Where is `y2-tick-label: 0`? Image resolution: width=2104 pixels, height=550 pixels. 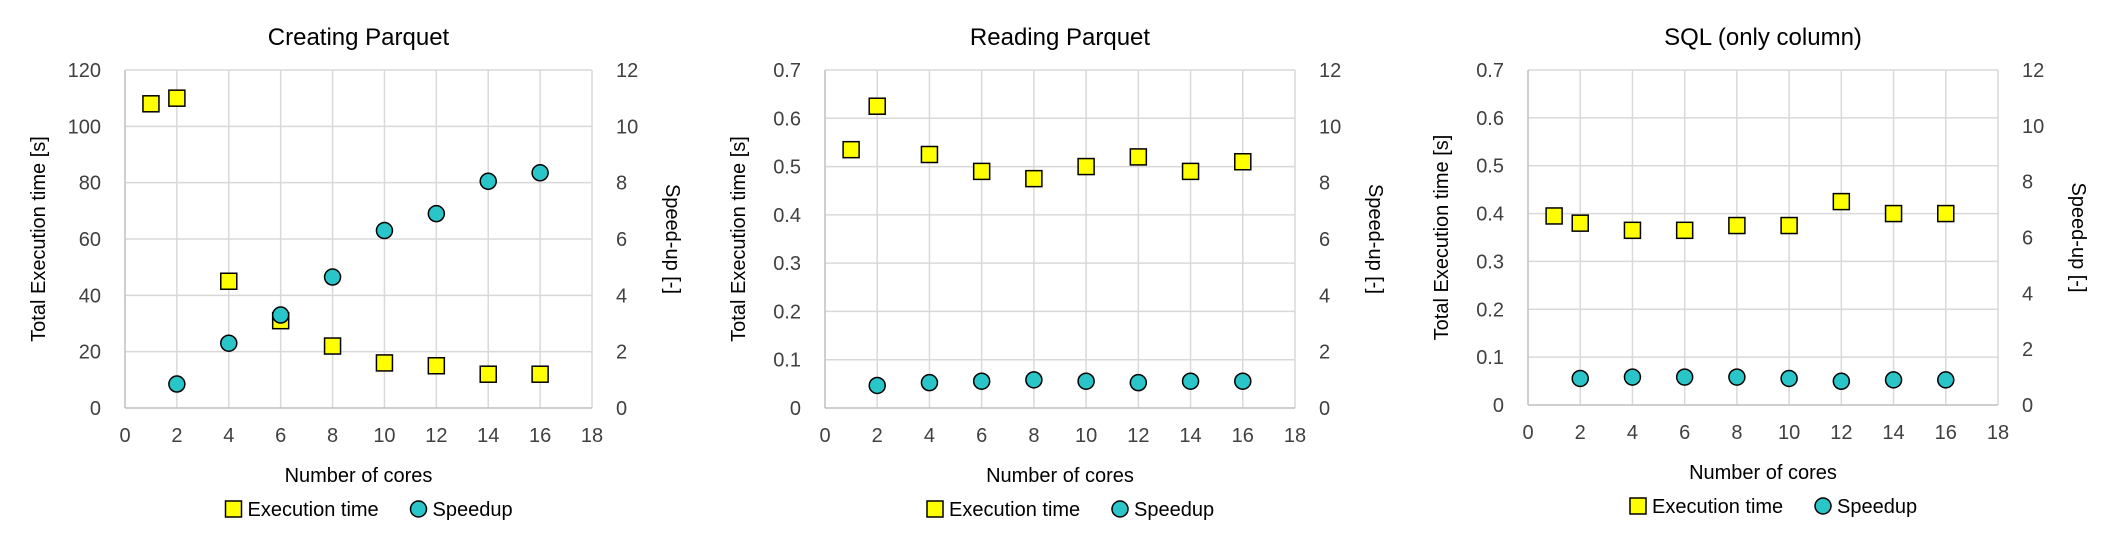 y2-tick-label: 0 is located at coordinates (621, 409).